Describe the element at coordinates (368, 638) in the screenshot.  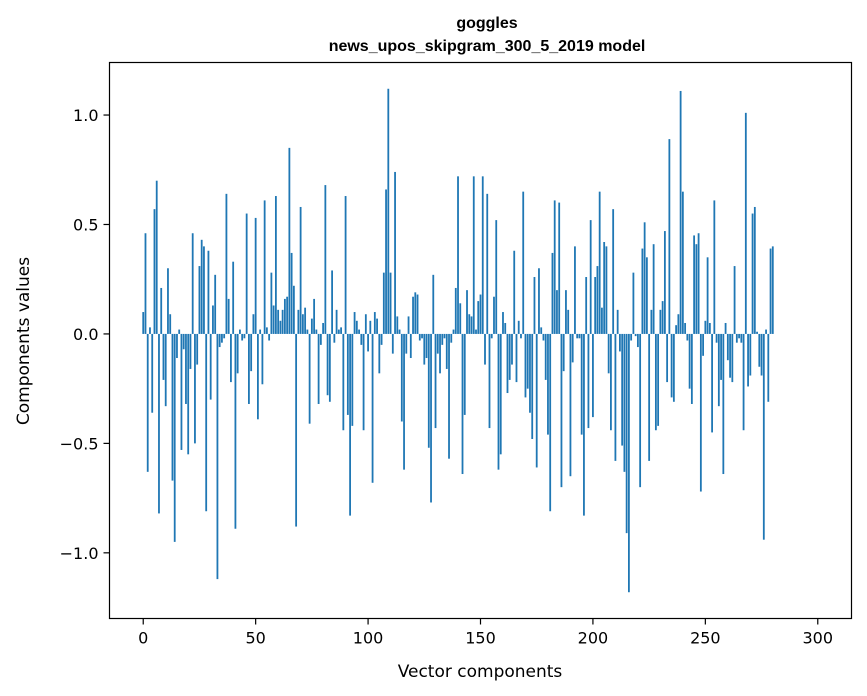
I see `x-tick-label: 100` at that location.